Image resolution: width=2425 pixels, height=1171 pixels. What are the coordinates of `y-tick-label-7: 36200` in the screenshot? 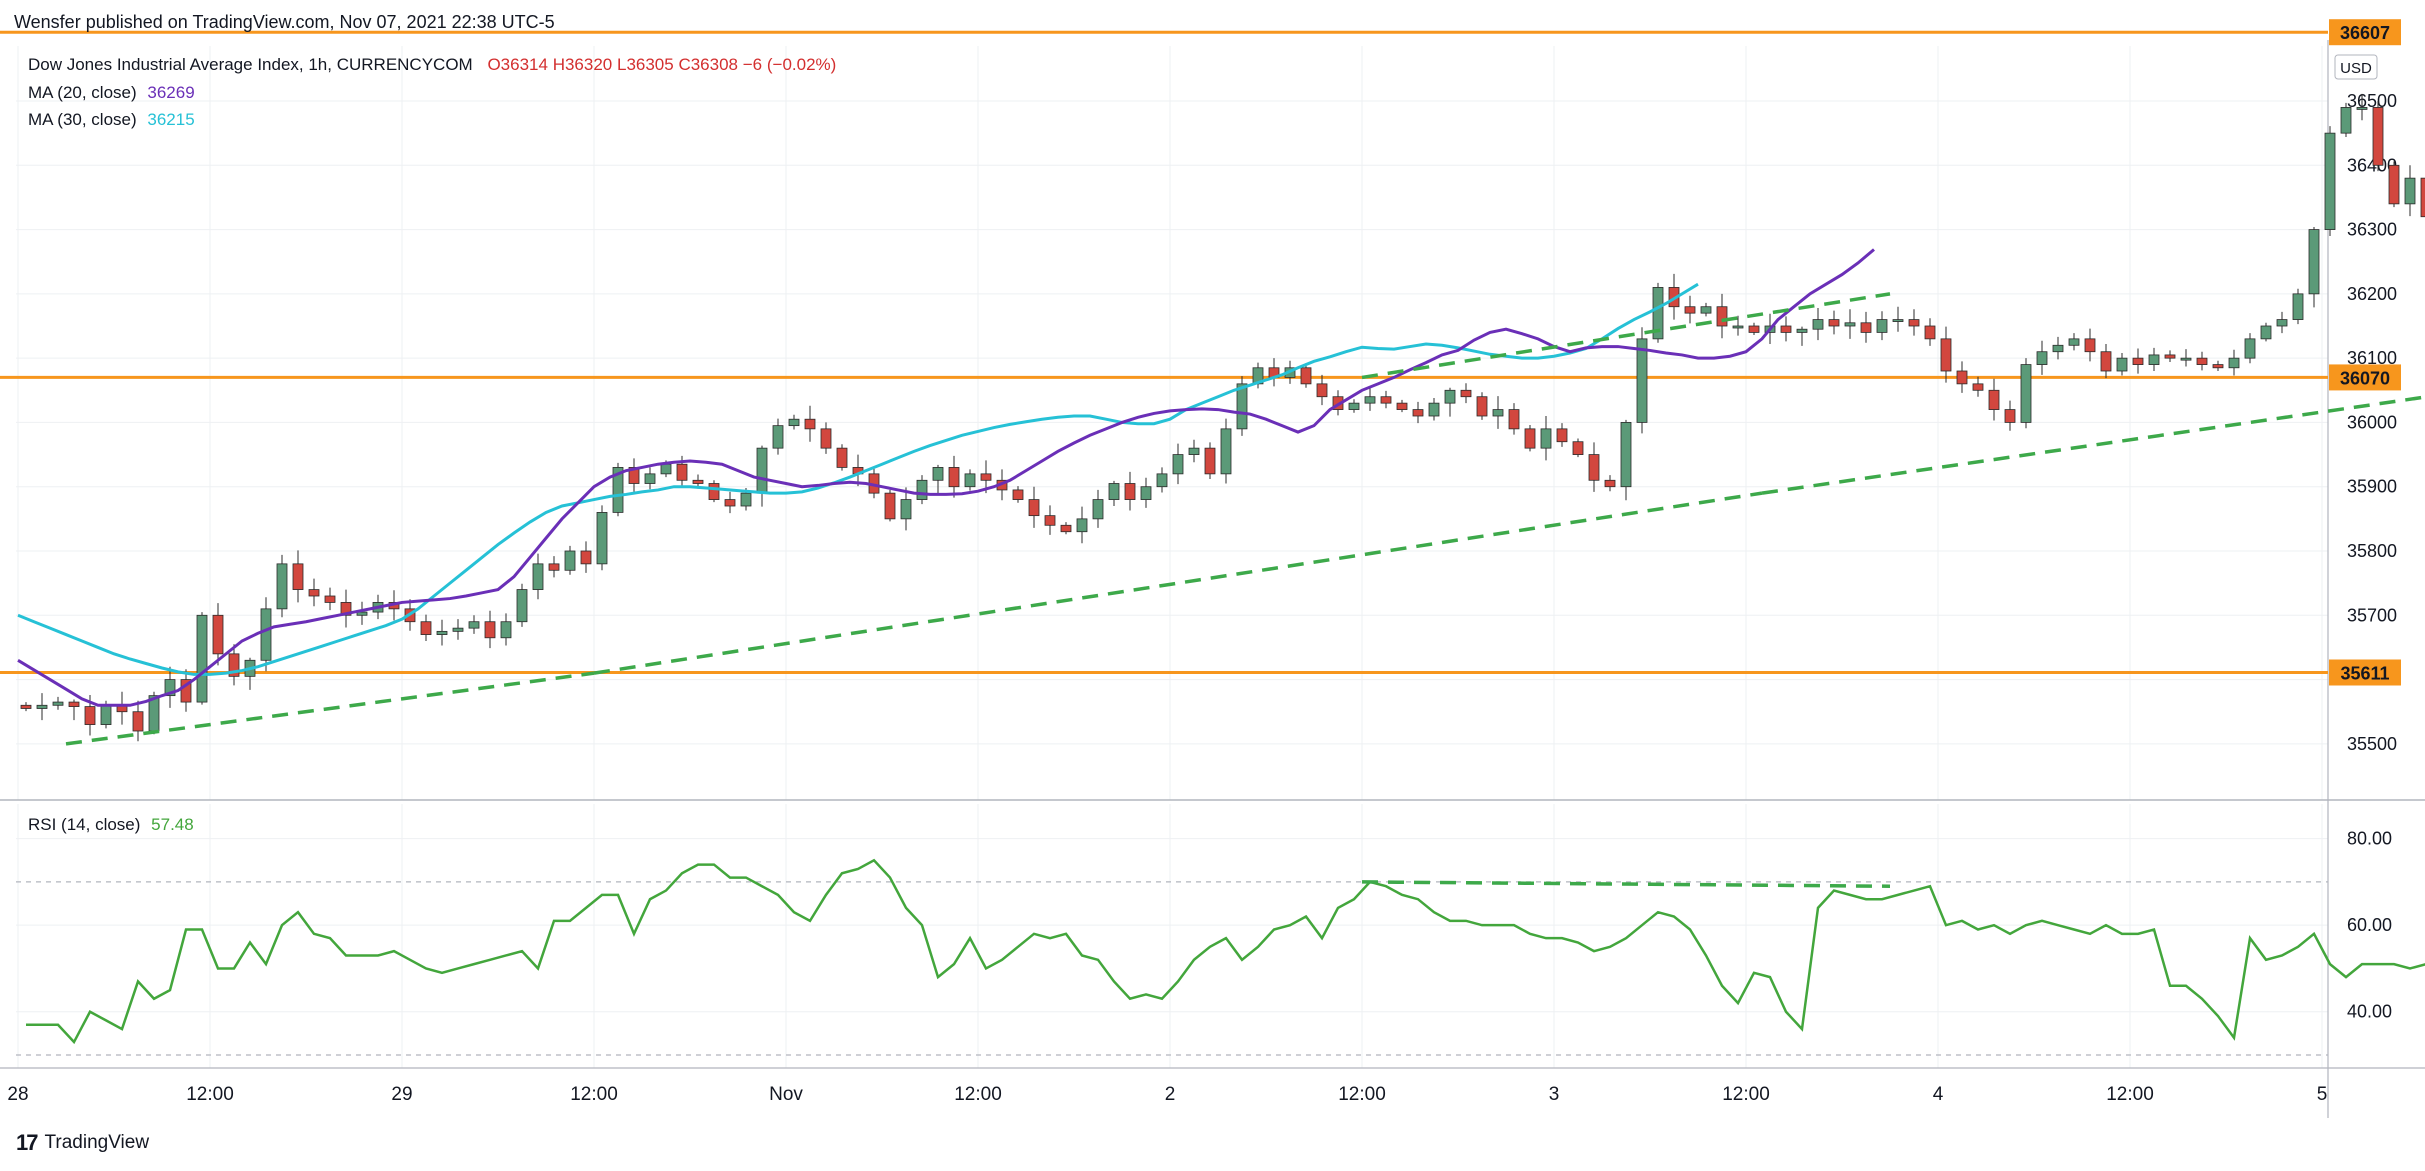 It's located at (2372, 294).